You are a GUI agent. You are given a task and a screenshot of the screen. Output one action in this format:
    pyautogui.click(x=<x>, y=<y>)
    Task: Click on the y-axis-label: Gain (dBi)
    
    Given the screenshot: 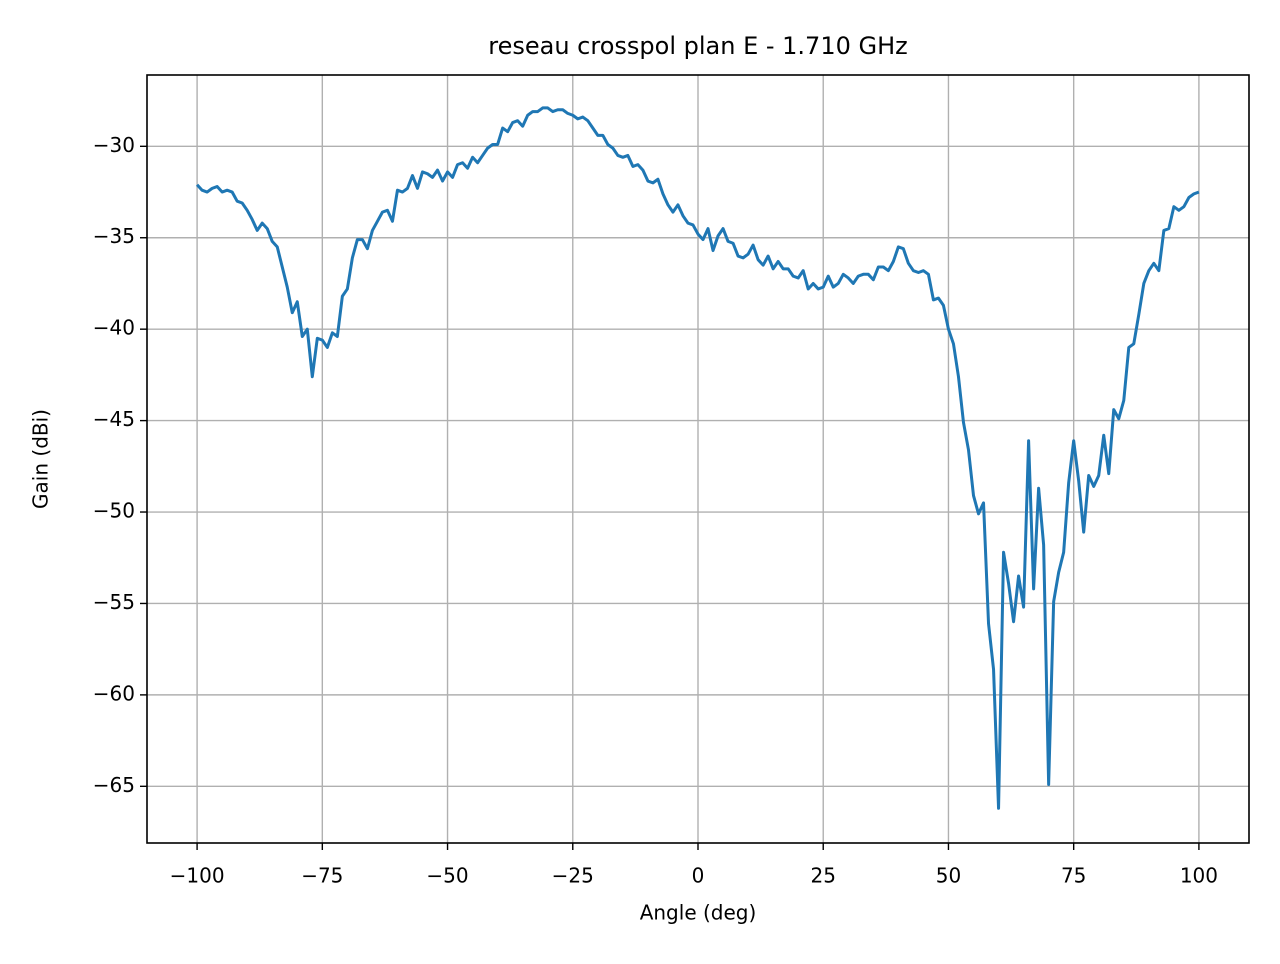 What is the action you would take?
    pyautogui.click(x=41, y=459)
    